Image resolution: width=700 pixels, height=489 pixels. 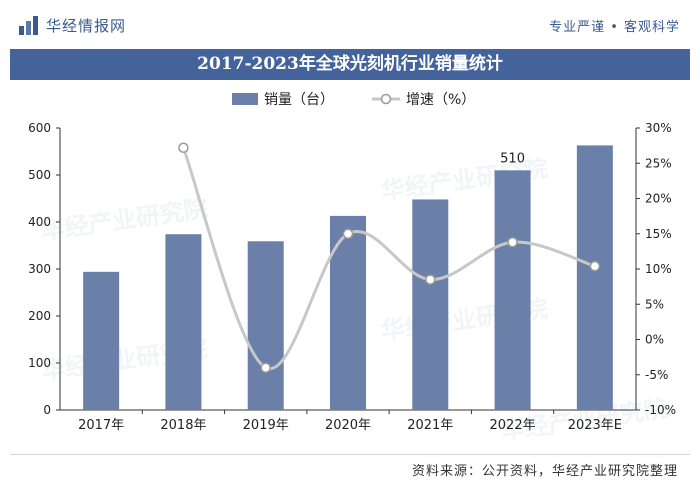 I want to click on slogan: 专业严谨 • 客观科学, so click(x=614, y=27).